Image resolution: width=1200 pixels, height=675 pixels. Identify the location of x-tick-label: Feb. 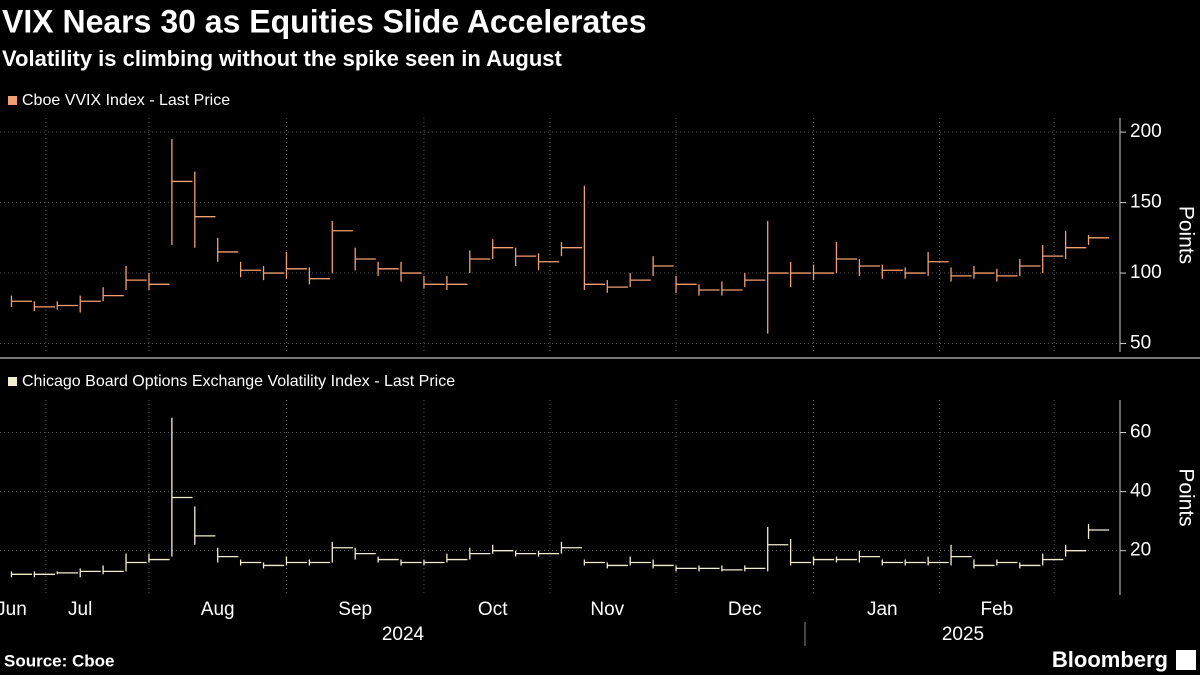
(997, 609).